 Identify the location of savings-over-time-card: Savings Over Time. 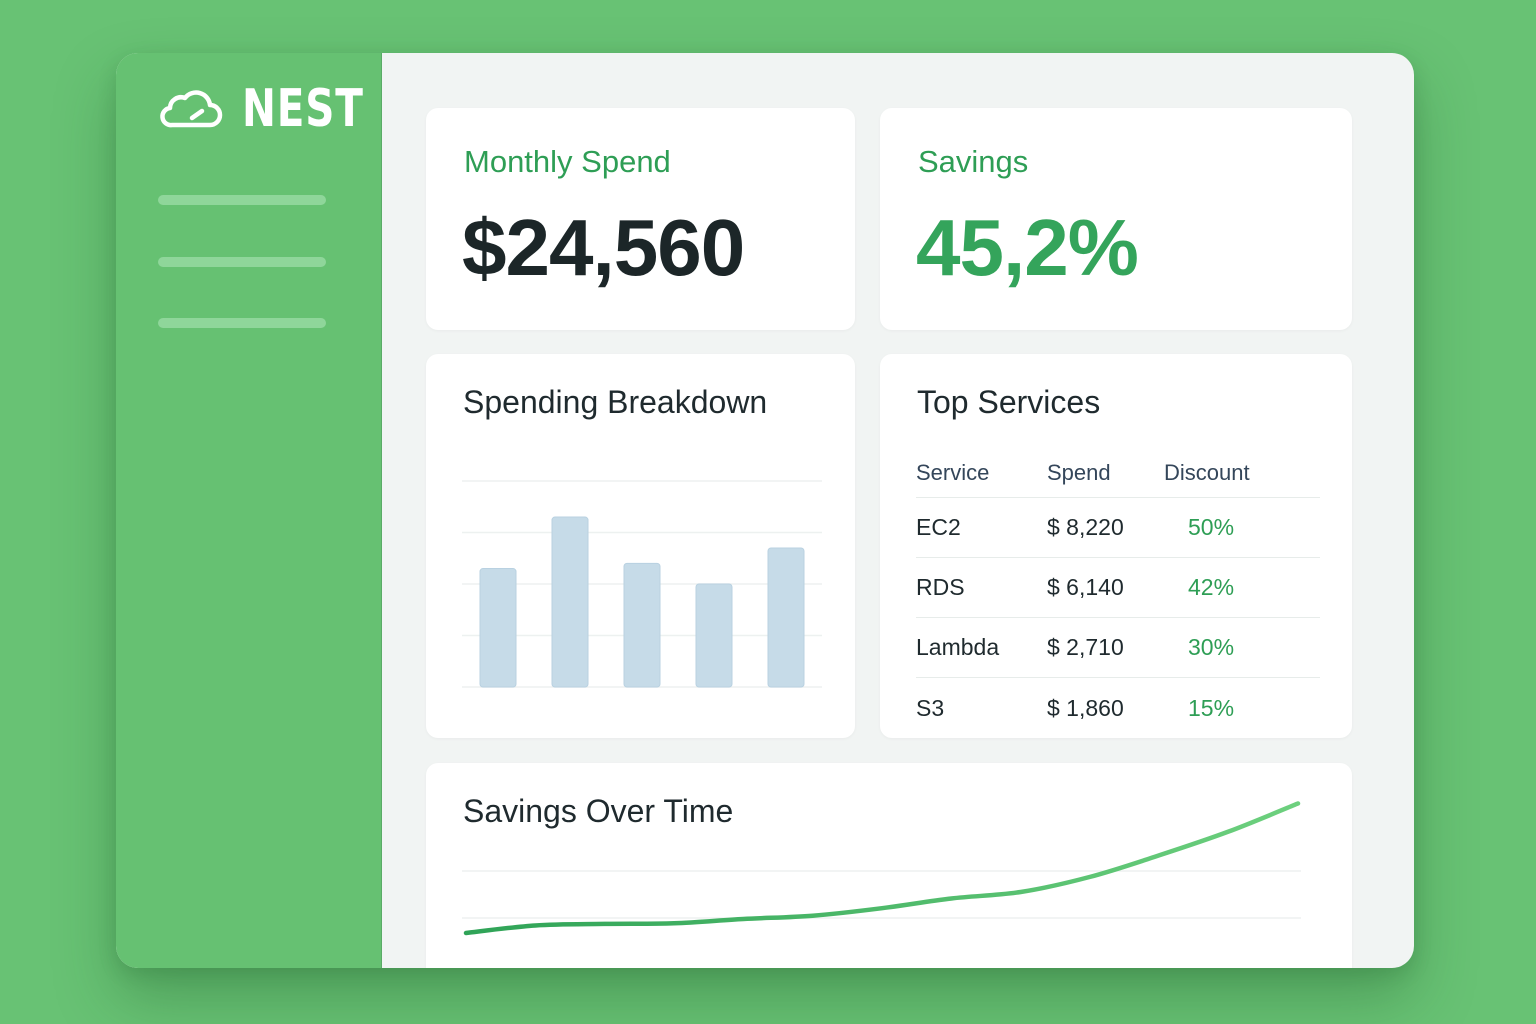
(889, 865).